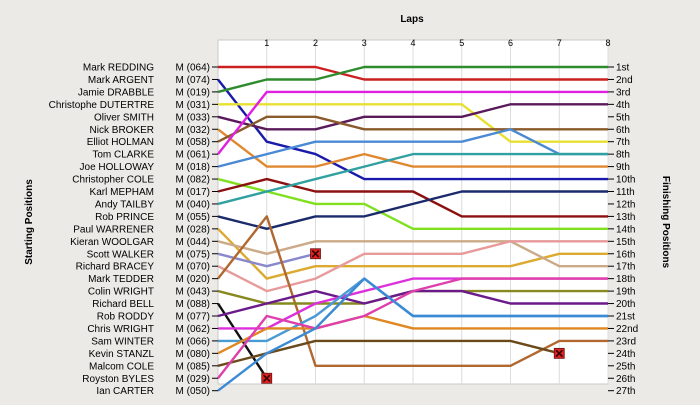 This screenshot has width=700, height=405. What do you see at coordinates (193, 329) in the screenshot?
I see `rider-category: M (062)` at bounding box center [193, 329].